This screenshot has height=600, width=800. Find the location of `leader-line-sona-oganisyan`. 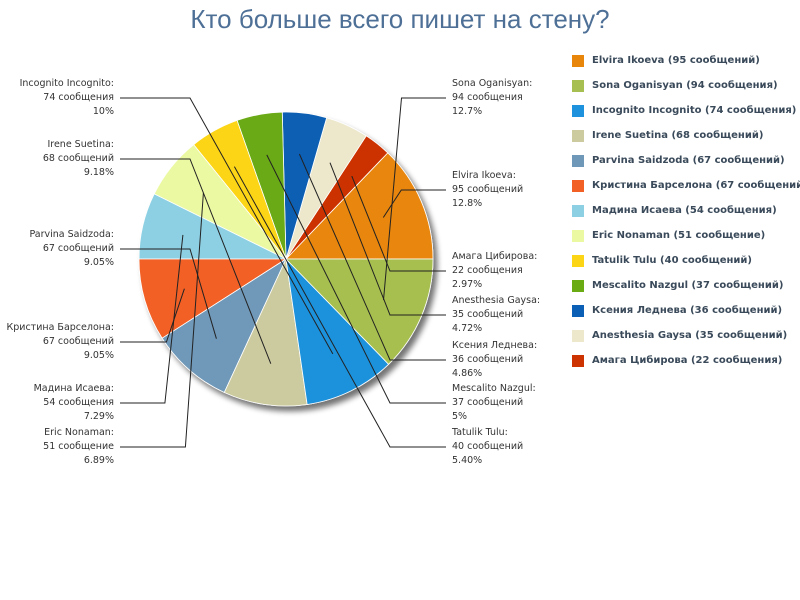

leader-line-sona-oganisyan is located at coordinates (414, 199).